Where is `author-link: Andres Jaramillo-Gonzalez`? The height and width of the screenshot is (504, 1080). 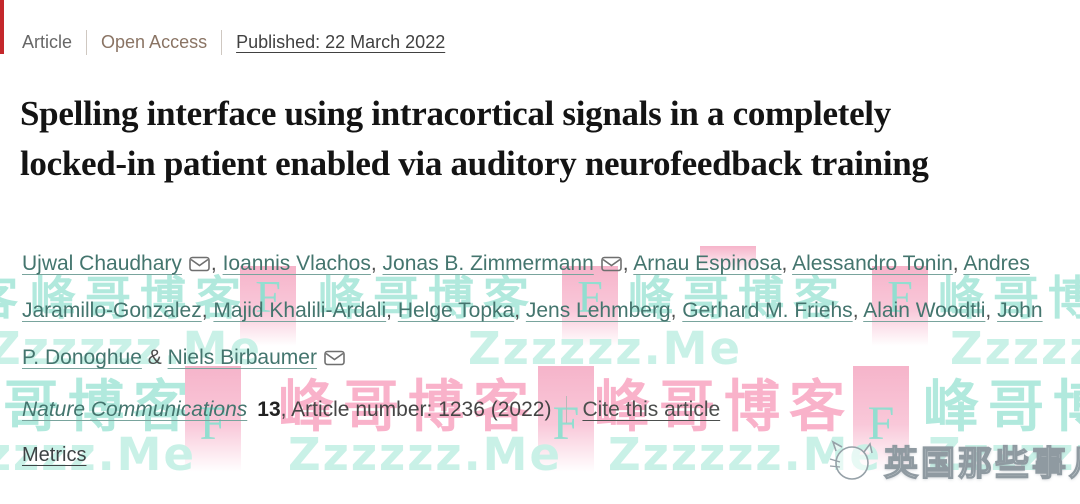
author-link: Andres Jaramillo-Gonzalez is located at coordinates (526, 287).